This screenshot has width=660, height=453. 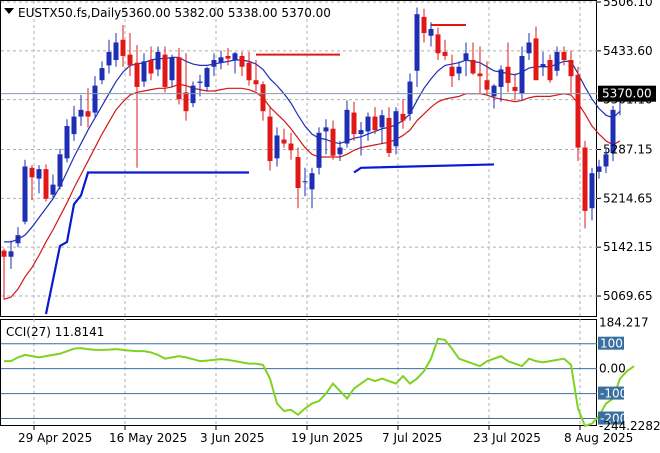 I want to click on cci-axis-label: 0.00, so click(x=612, y=369).